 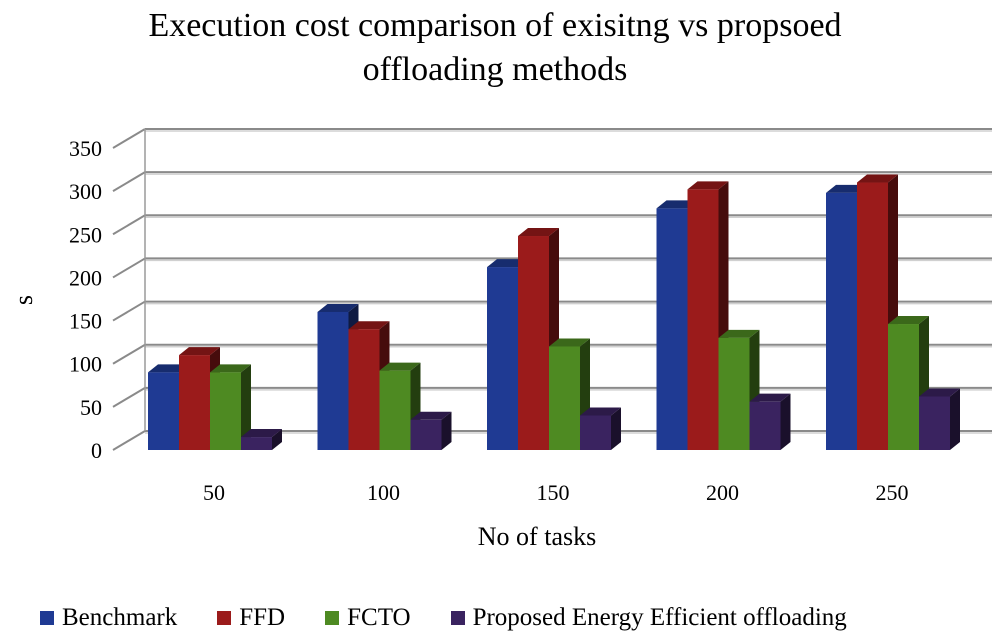 I want to click on y-tick-label: 250, so click(x=85, y=234).